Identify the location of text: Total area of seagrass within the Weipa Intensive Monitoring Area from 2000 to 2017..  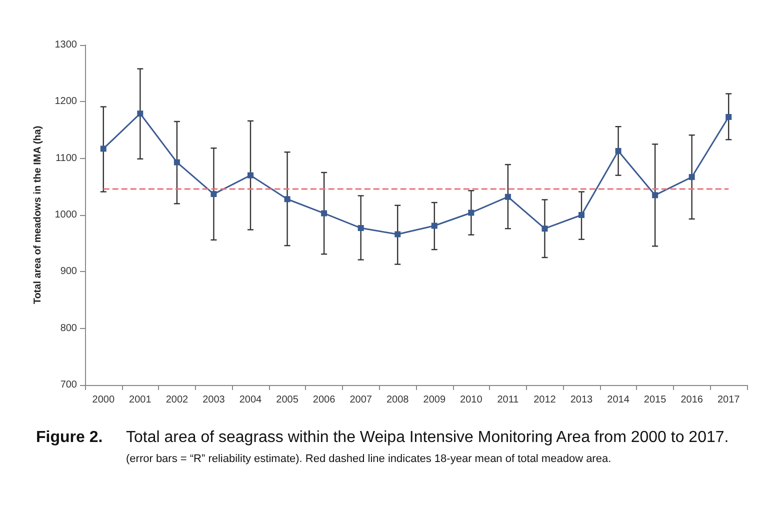
(427, 437).